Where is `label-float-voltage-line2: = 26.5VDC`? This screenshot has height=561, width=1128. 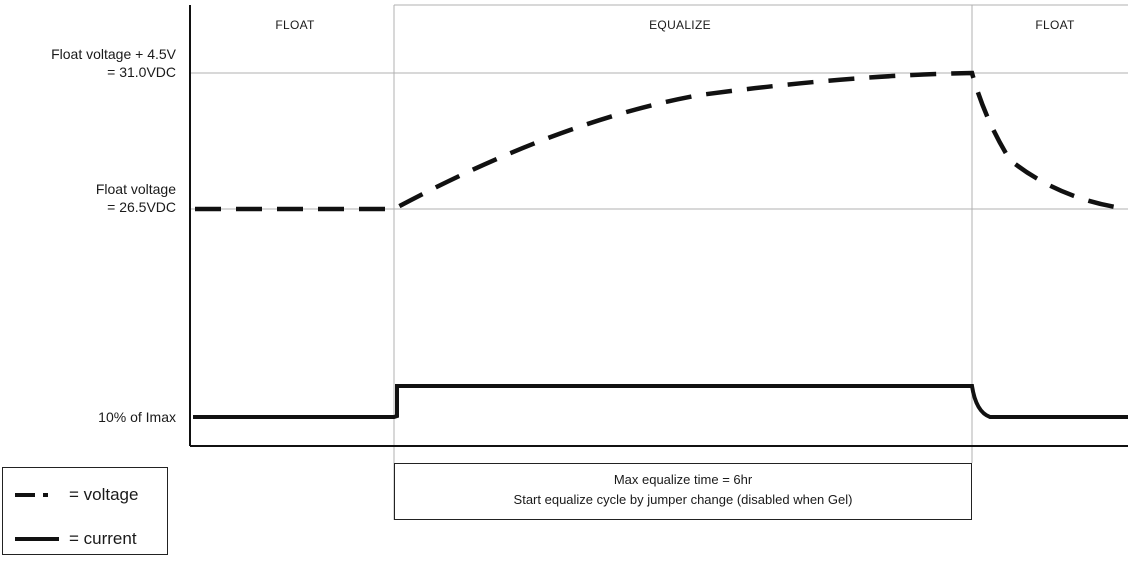 label-float-voltage-line2: = 26.5VDC is located at coordinates (141, 207).